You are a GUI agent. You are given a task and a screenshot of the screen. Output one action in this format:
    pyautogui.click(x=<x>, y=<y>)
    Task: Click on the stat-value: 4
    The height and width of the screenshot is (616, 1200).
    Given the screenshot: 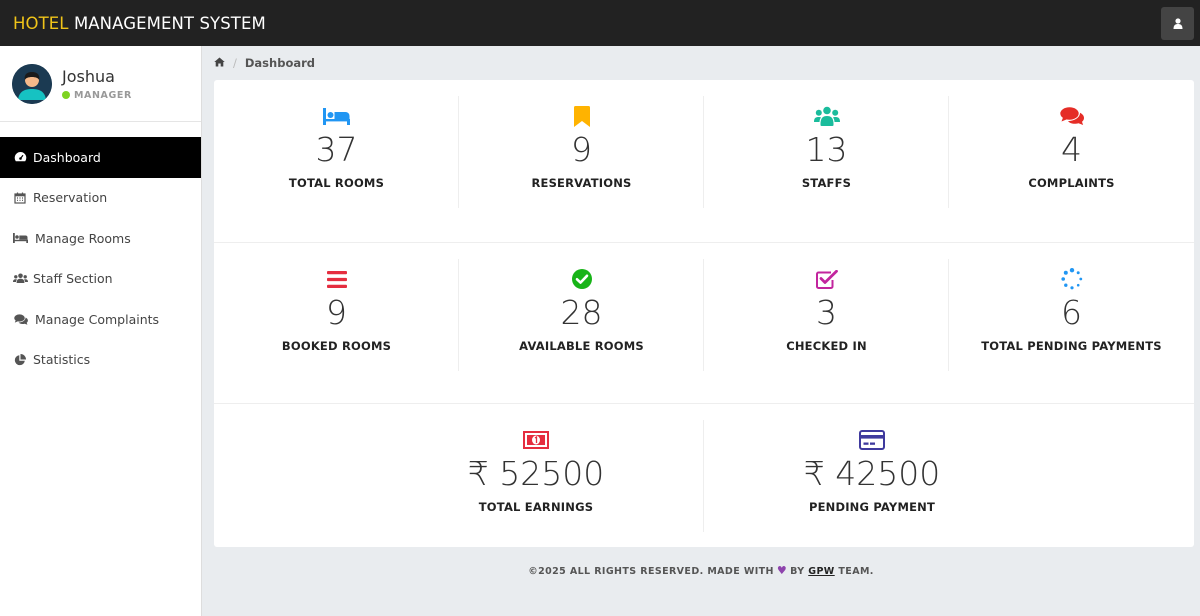 What is the action you would take?
    pyautogui.click(x=1071, y=149)
    